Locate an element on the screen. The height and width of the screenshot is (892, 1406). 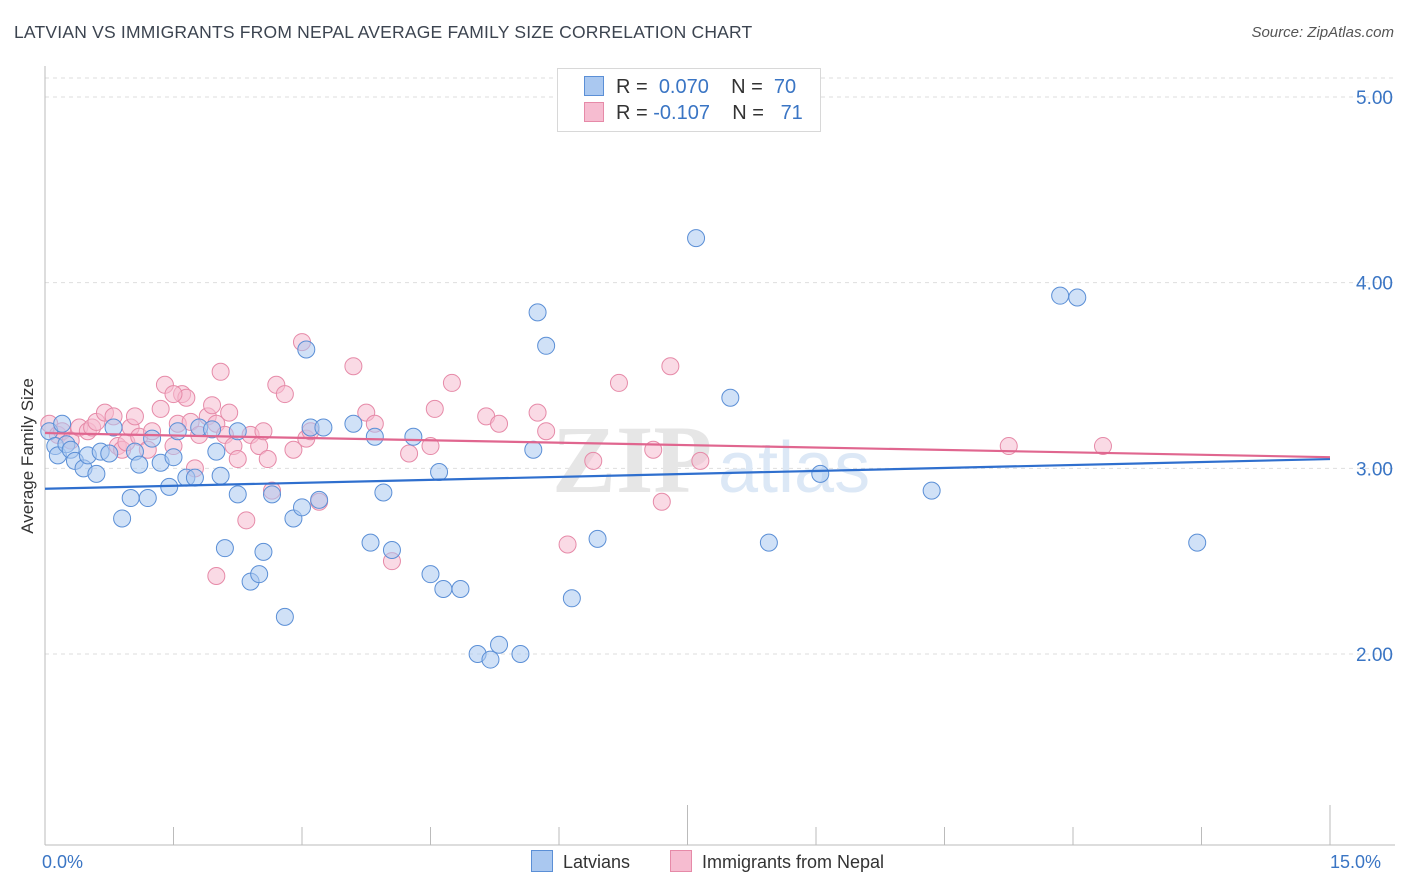
n-value: 70 is located at coordinates (785, 87).